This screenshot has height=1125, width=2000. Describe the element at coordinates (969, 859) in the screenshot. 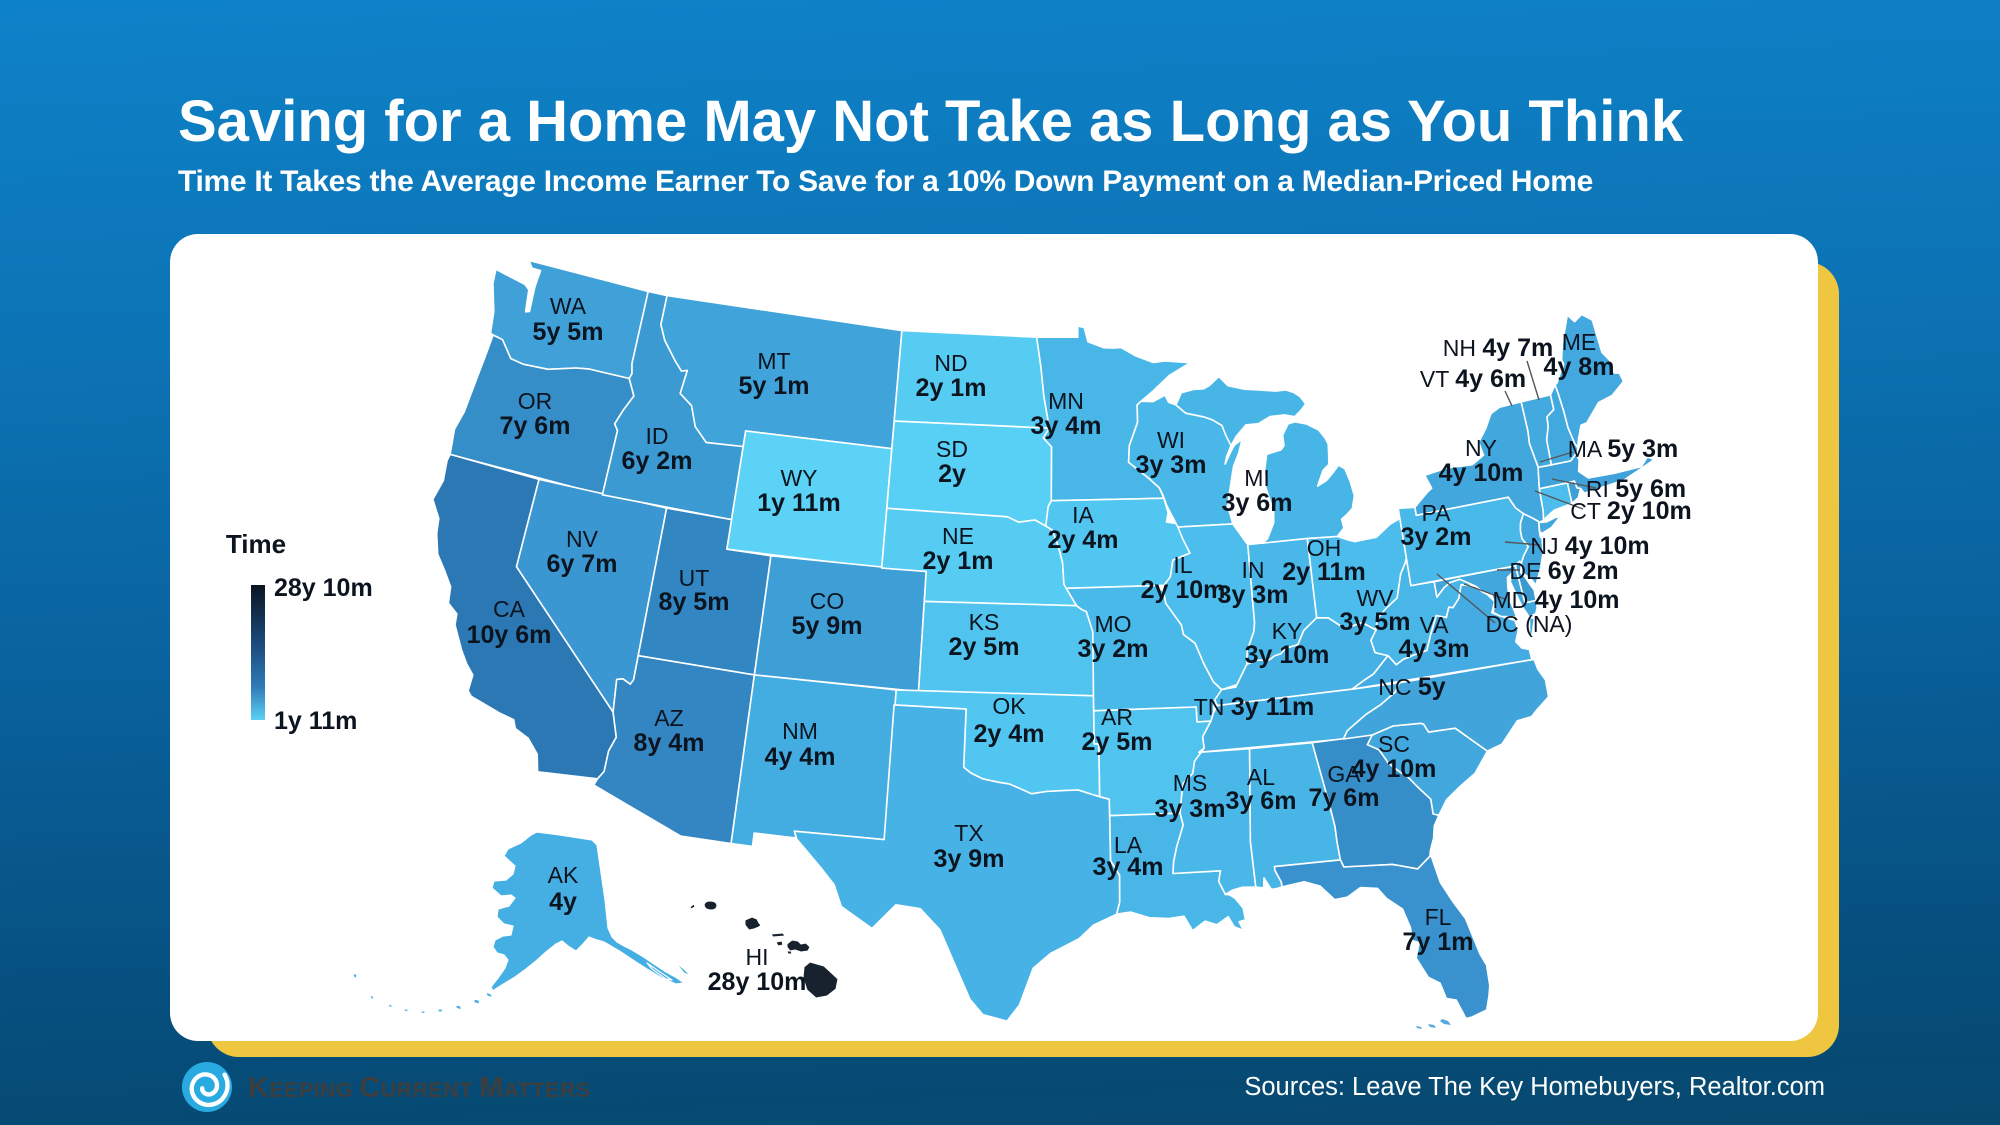

I see `svg-text: 3y 9m` at that location.